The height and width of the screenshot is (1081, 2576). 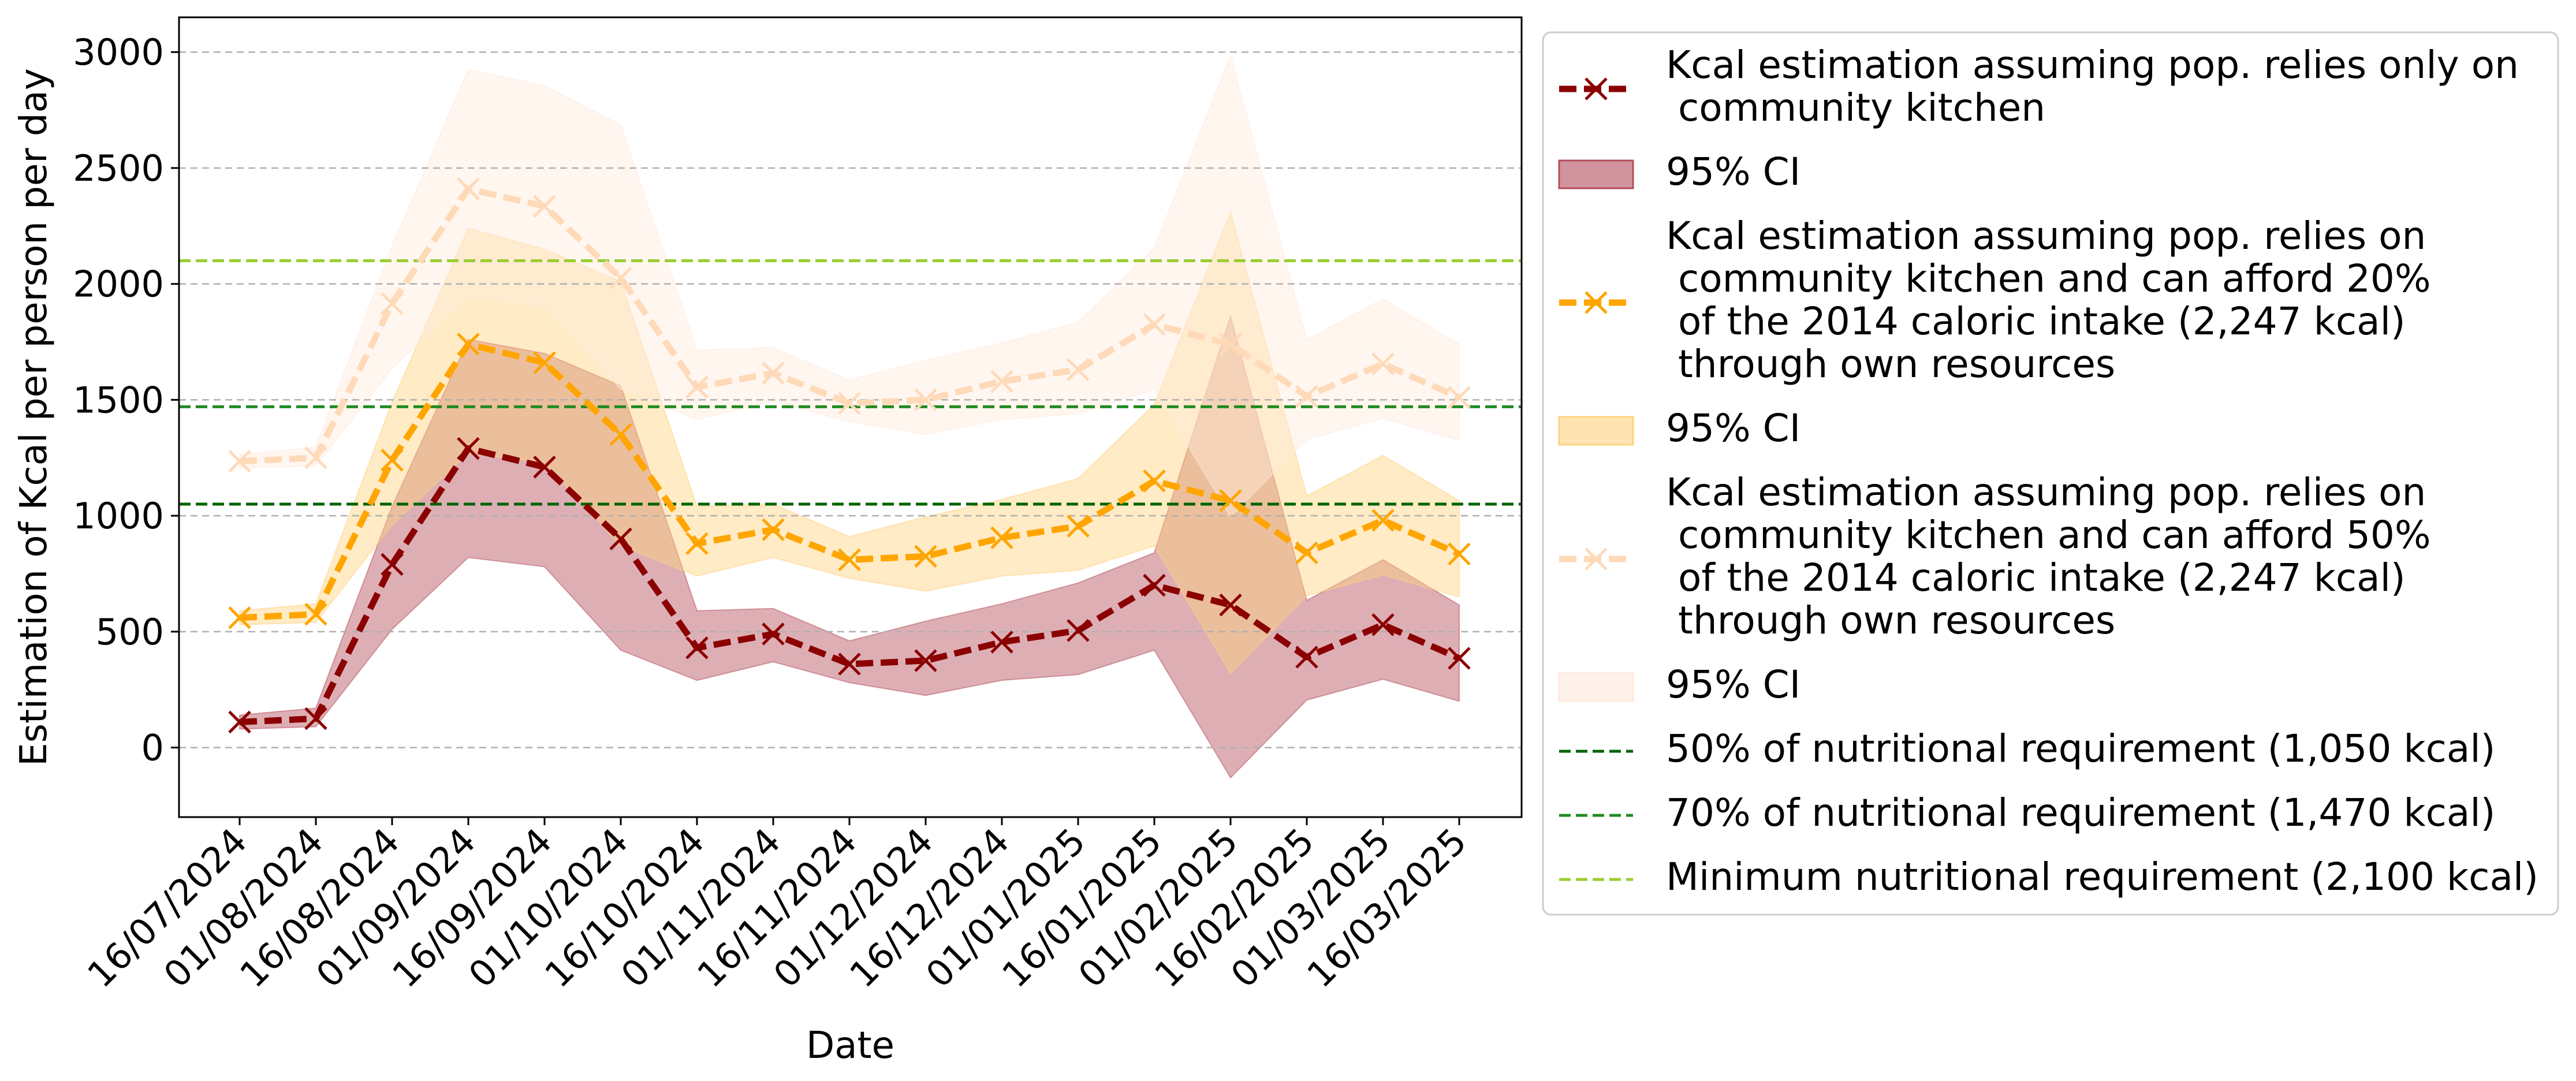 I want to click on y-tick-label: 2500, so click(x=118, y=168).